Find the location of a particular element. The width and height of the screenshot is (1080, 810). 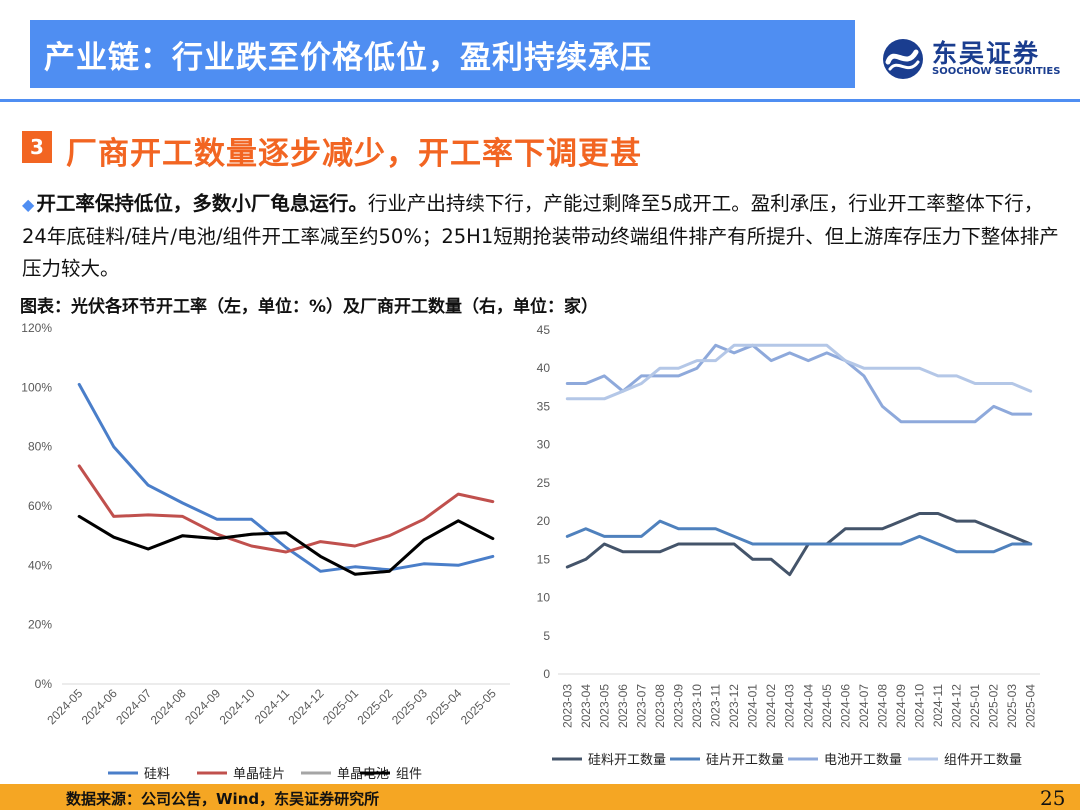

legend-label: 硅料 is located at coordinates (157, 774).